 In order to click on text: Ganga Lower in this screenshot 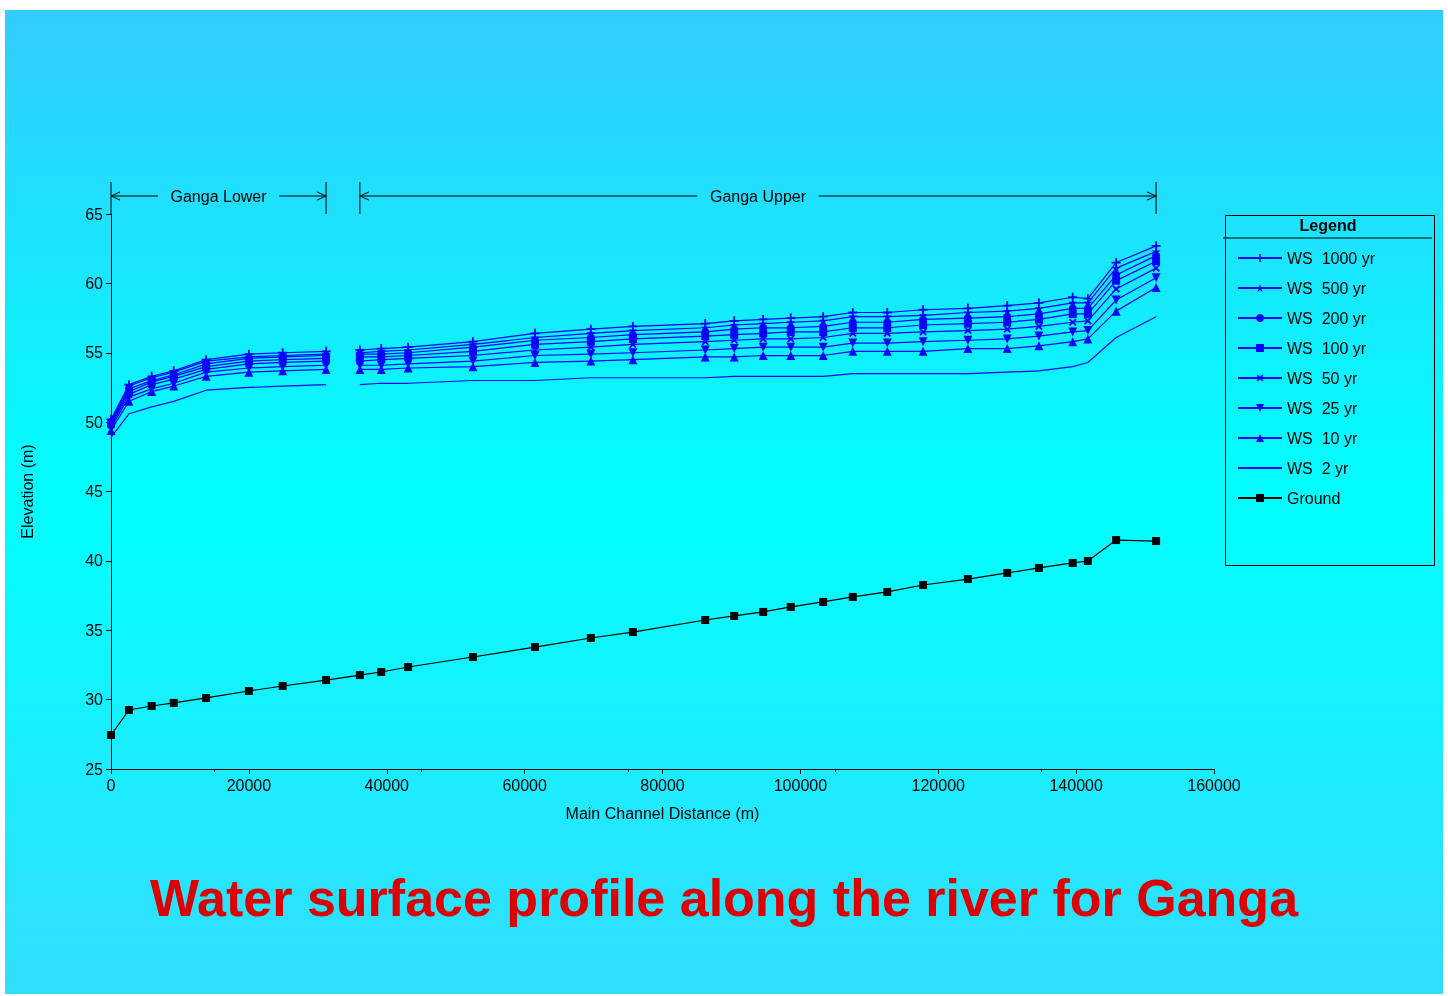, I will do `click(219, 196)`.